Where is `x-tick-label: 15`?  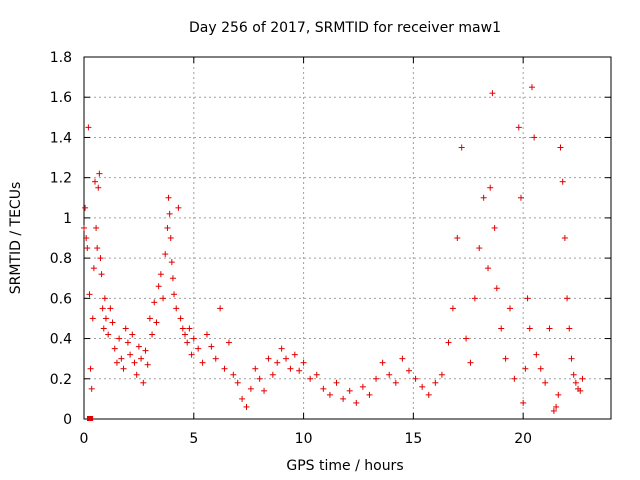 x-tick-label: 15 is located at coordinates (413, 439).